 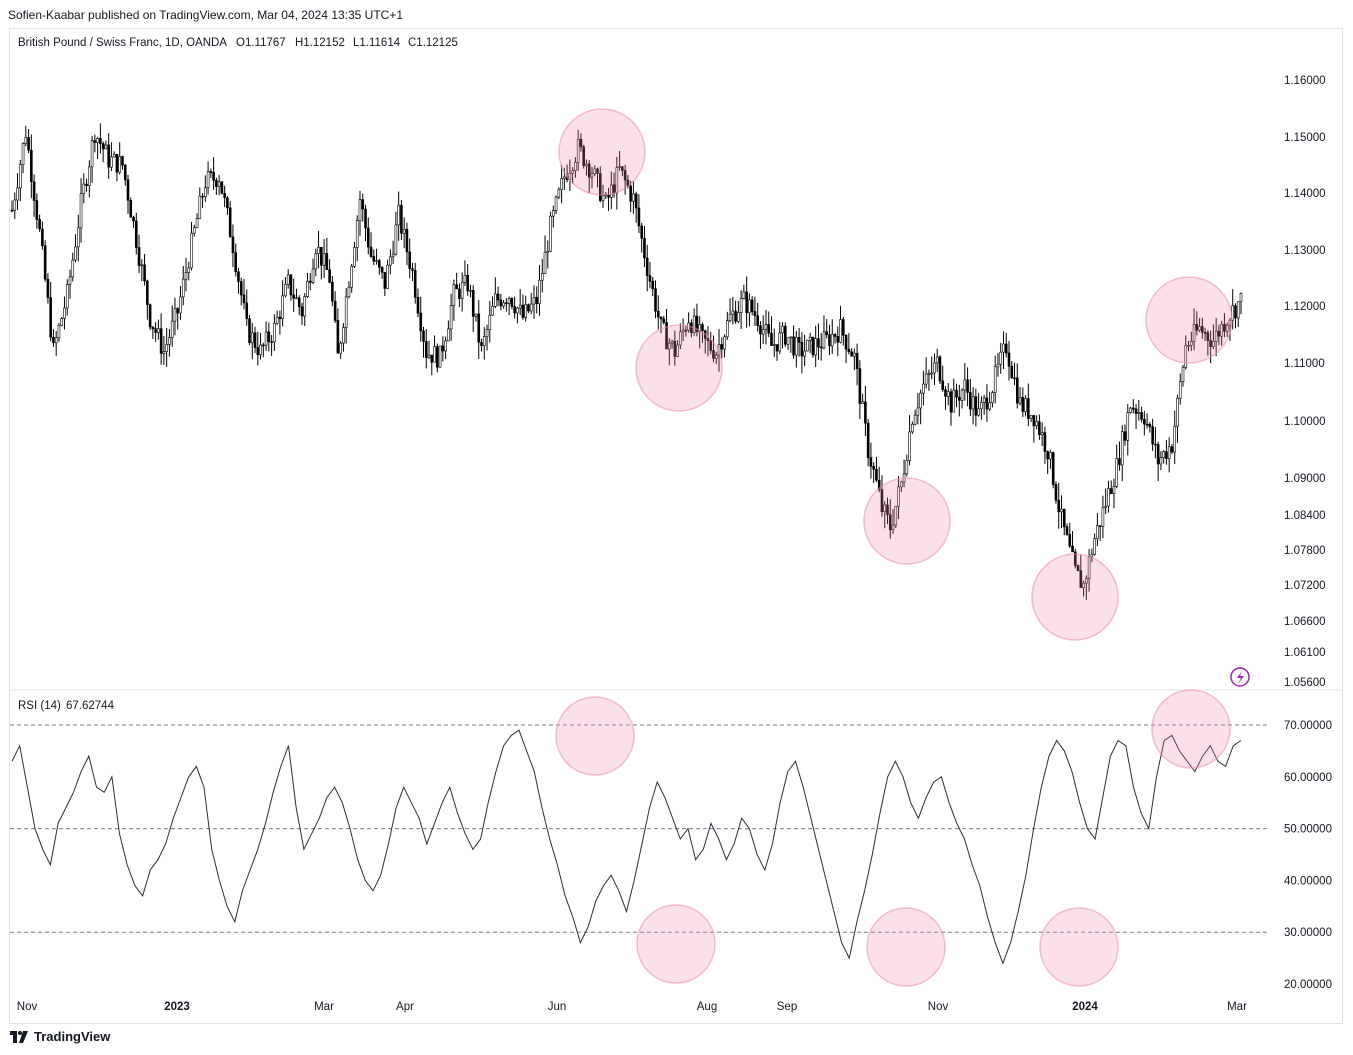 I want to click on time-tick-label: Aug, so click(x=707, y=1007).